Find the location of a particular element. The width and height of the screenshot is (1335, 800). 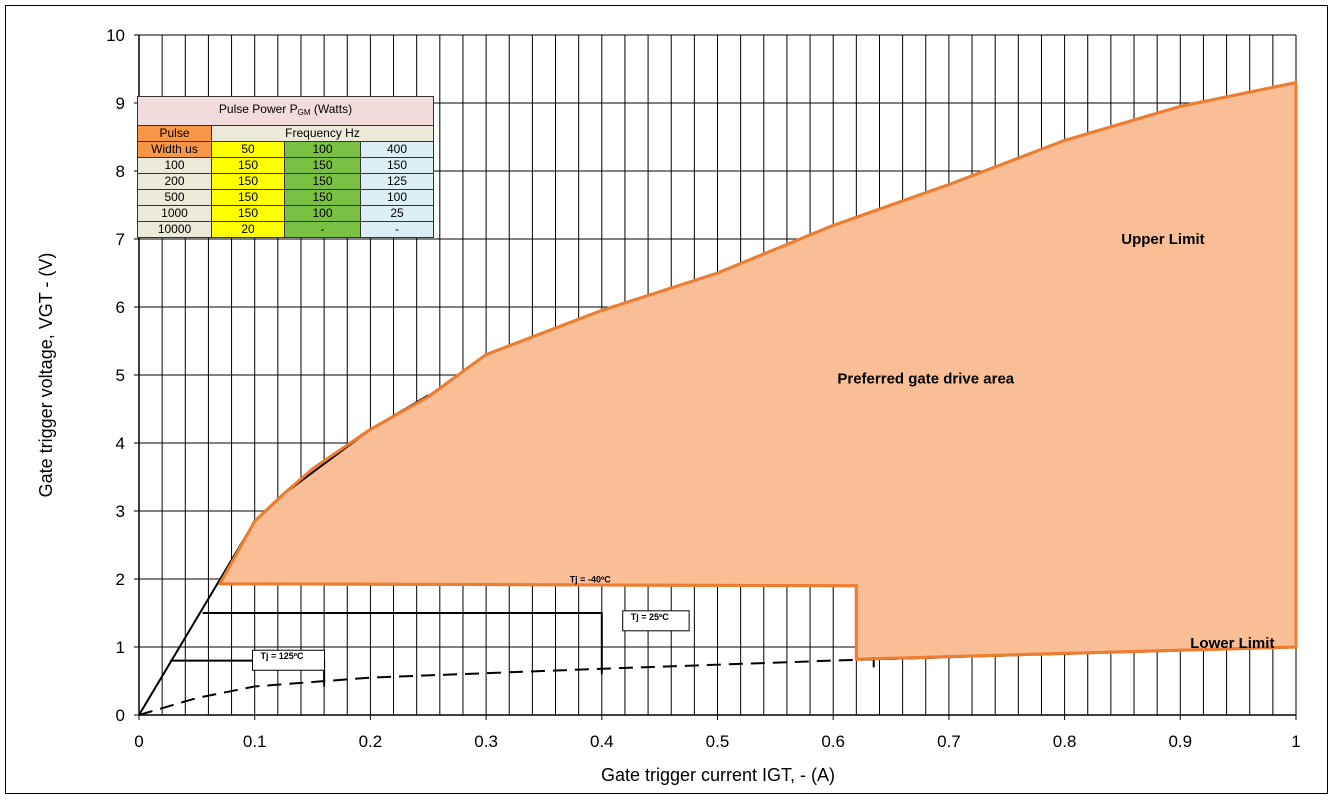

y-tick-label: 9 is located at coordinates (120, 103).